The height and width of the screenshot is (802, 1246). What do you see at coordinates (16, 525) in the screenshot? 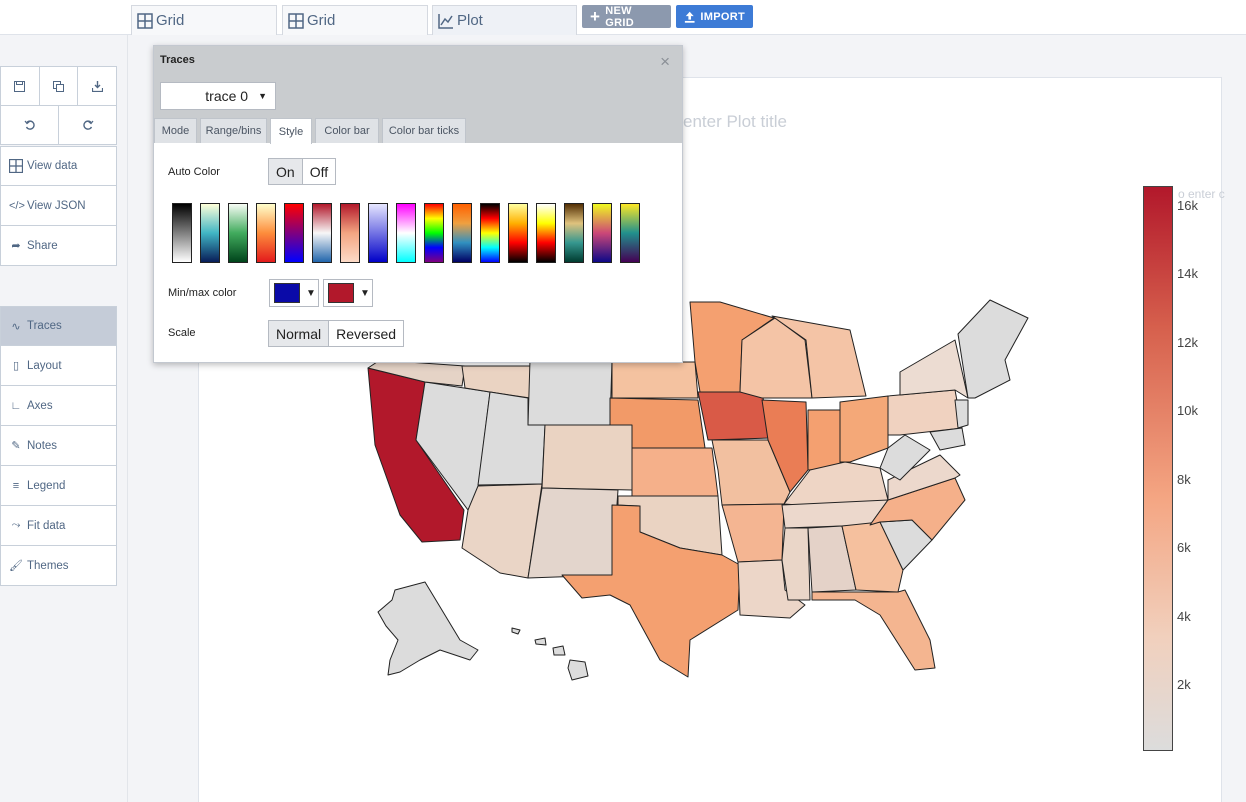
I see `fit-icon: ⤳` at bounding box center [16, 525].